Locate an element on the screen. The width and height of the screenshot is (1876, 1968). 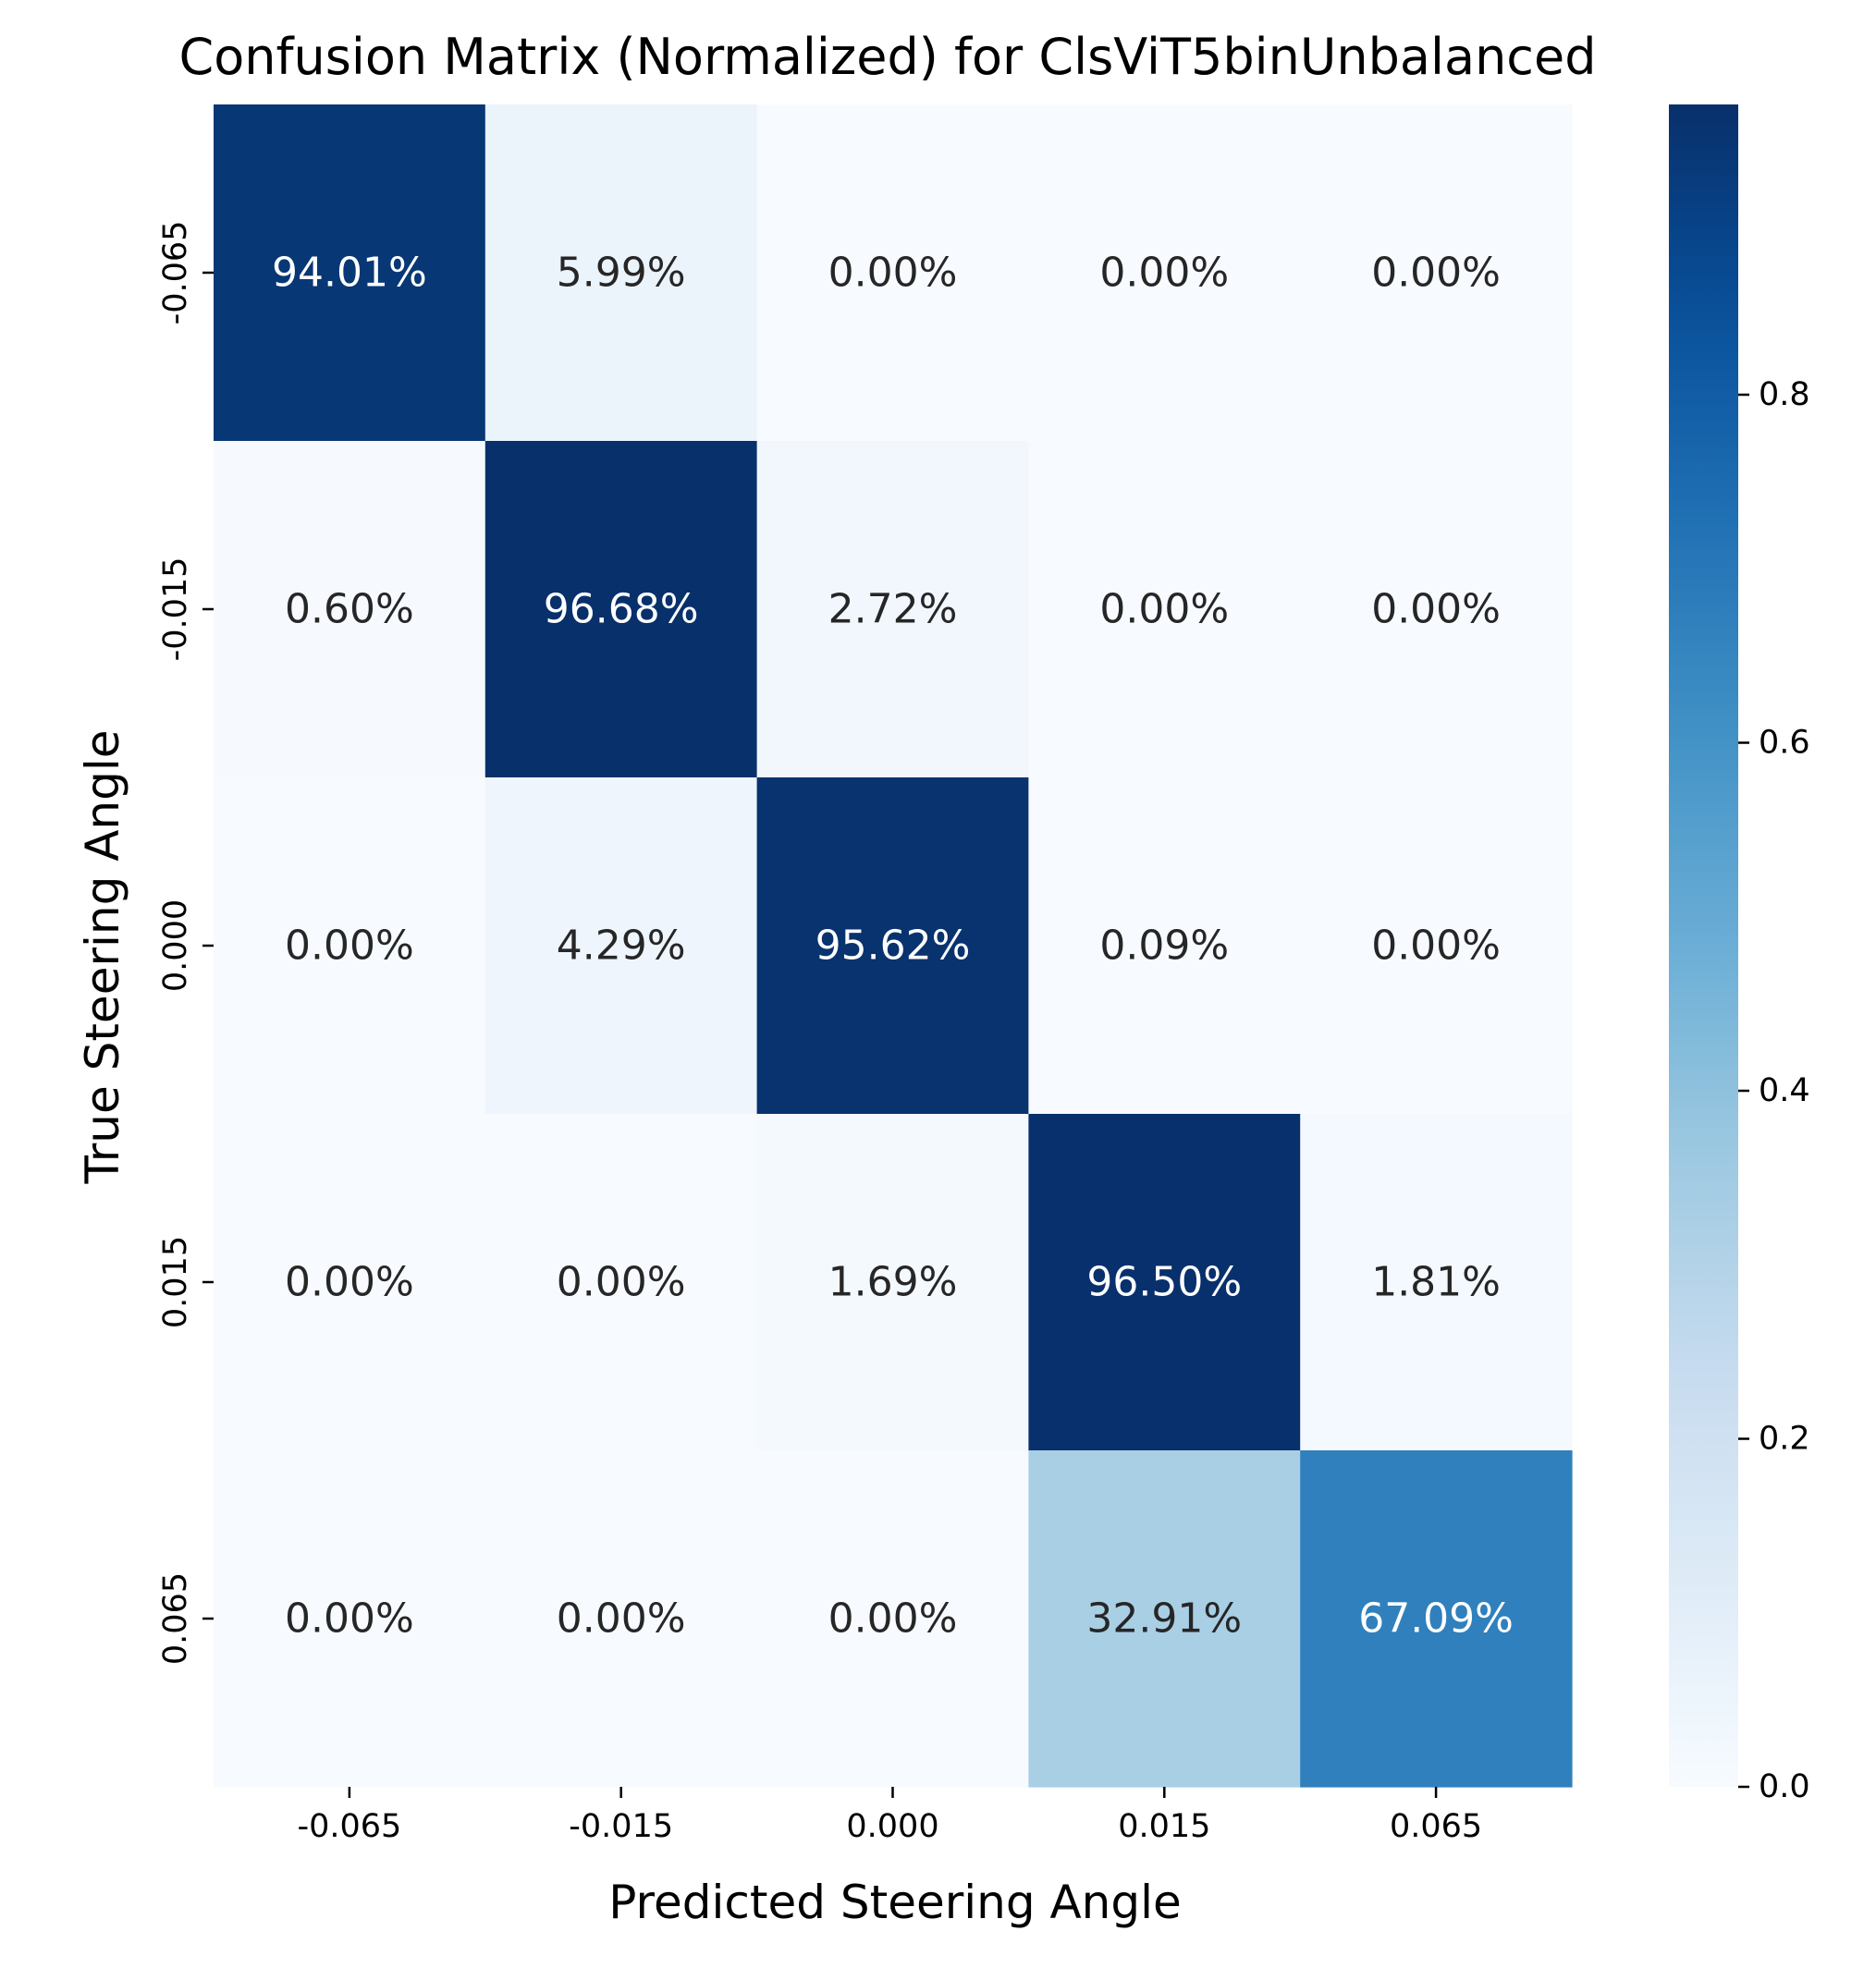
cell-annotation-4-4: 67.09% is located at coordinates (1436, 1619).